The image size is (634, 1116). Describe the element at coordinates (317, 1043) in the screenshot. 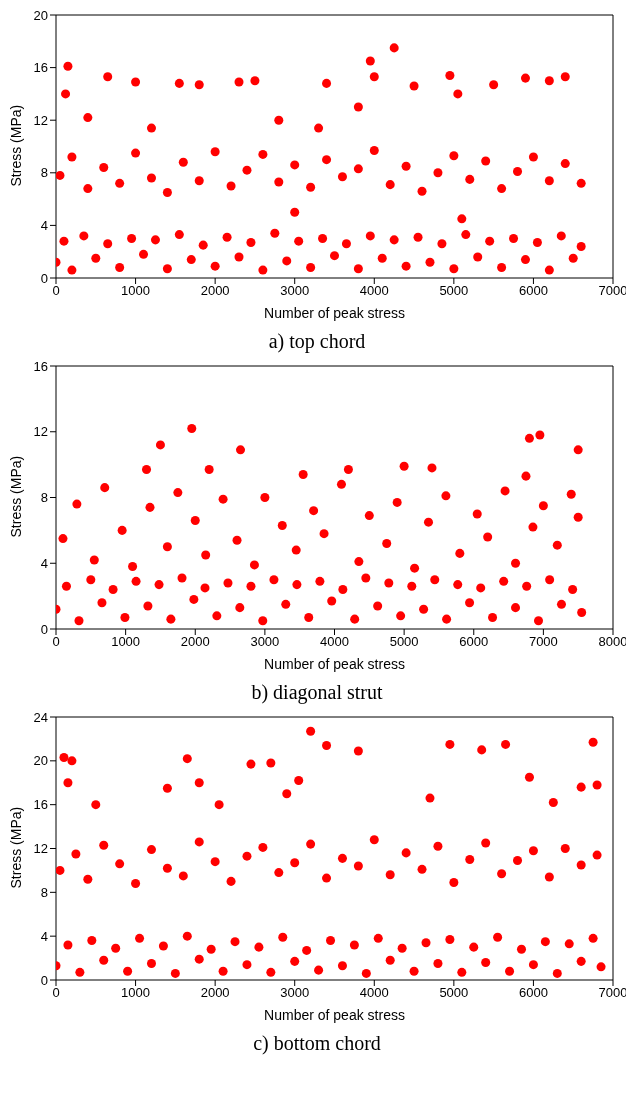

I see `text: c) bottom chord` at that location.